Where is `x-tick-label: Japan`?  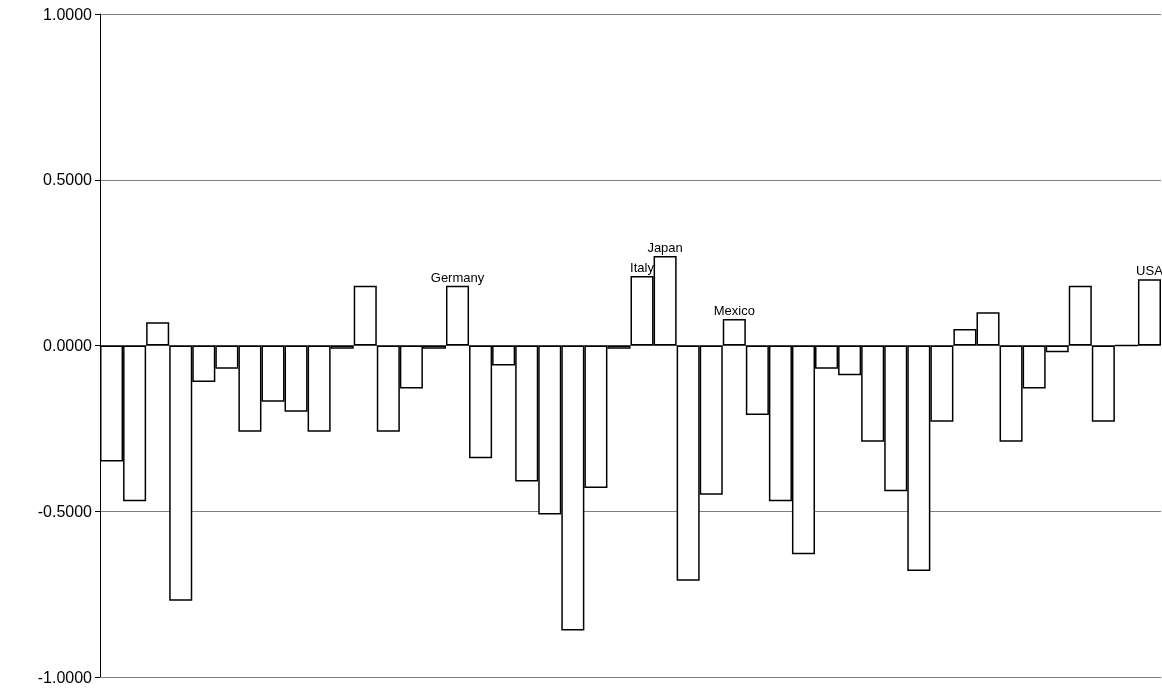
x-tick-label: Japan is located at coordinates (665, 247).